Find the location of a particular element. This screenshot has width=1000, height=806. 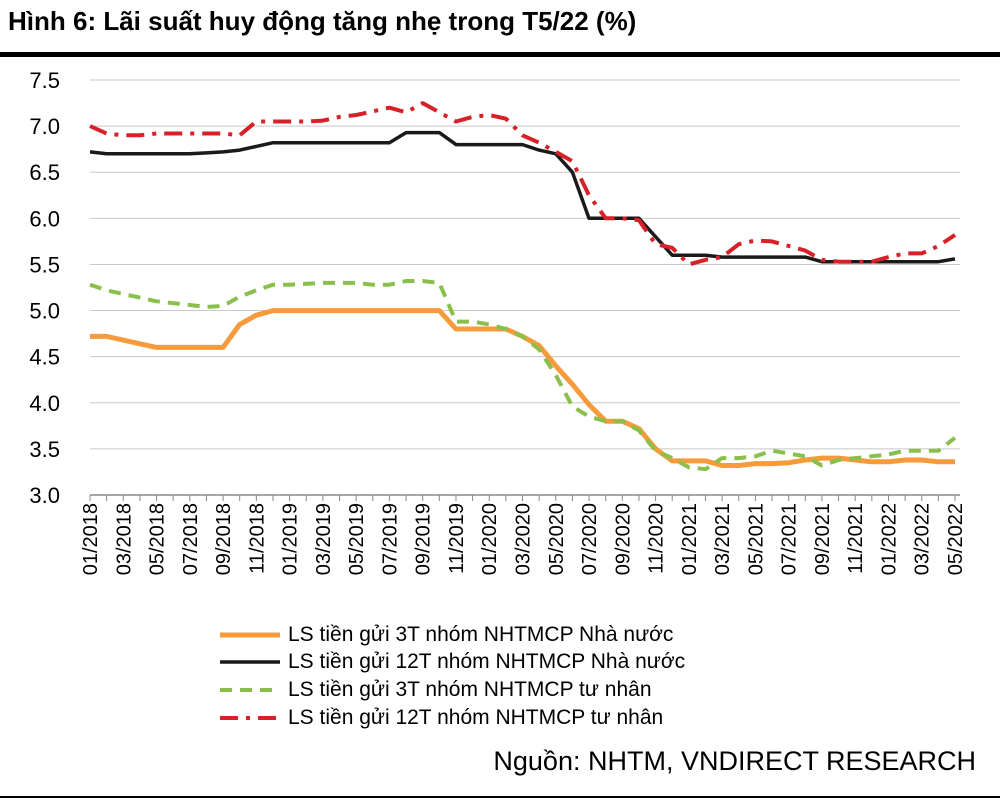

x-tick-label: 03/2021 is located at coordinates (723, 539).